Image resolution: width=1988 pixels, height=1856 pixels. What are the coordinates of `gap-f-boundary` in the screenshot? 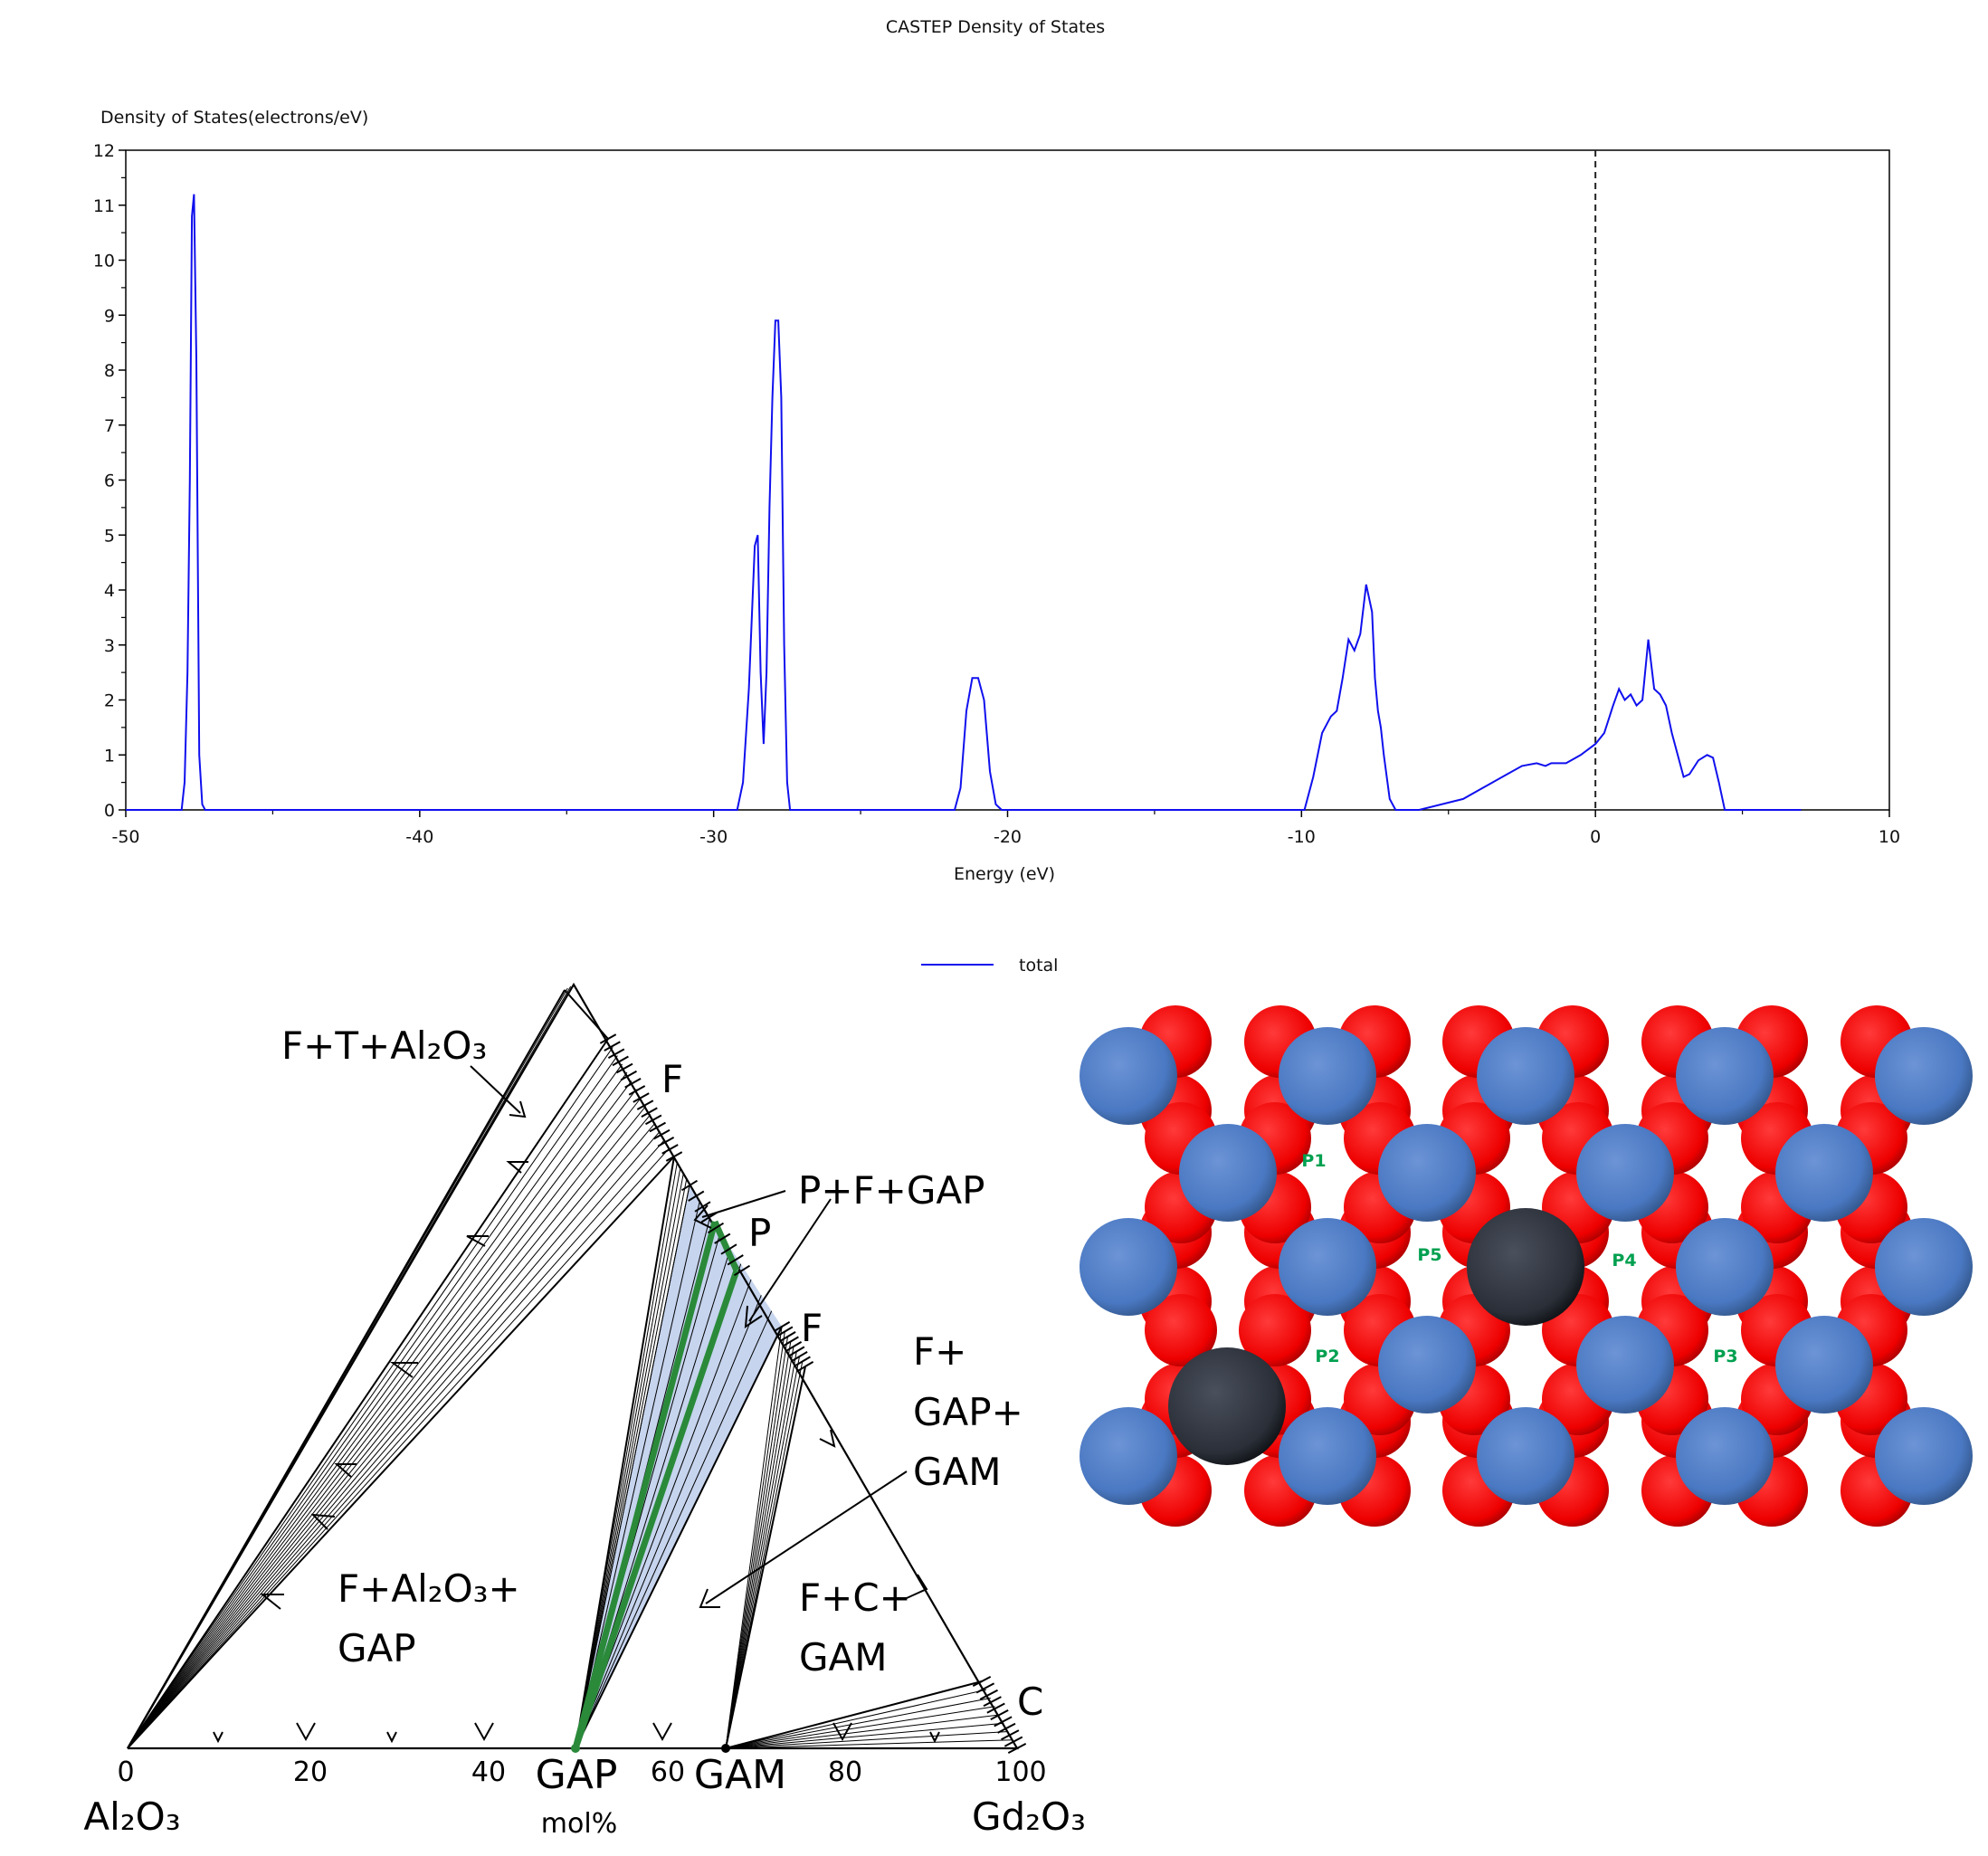 It's located at (625, 1452).